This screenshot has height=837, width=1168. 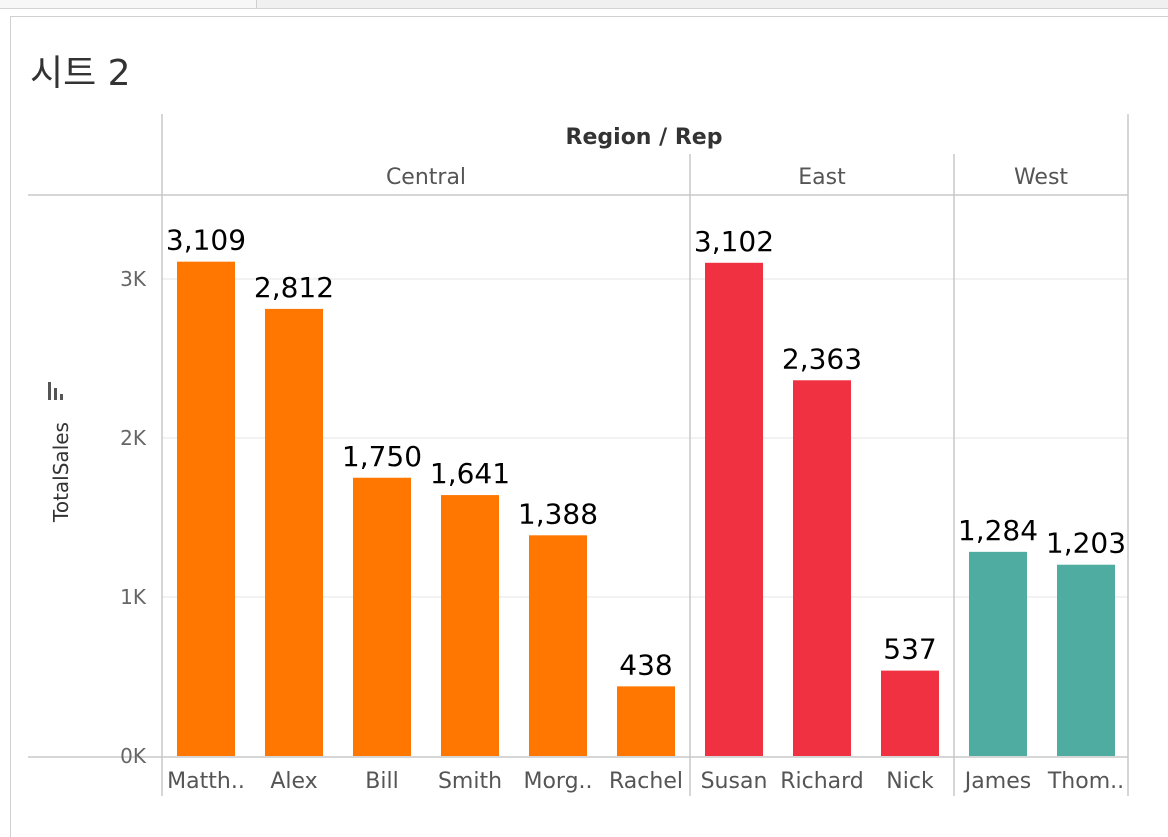 I want to click on value-label: 3,102, so click(x=734, y=241).